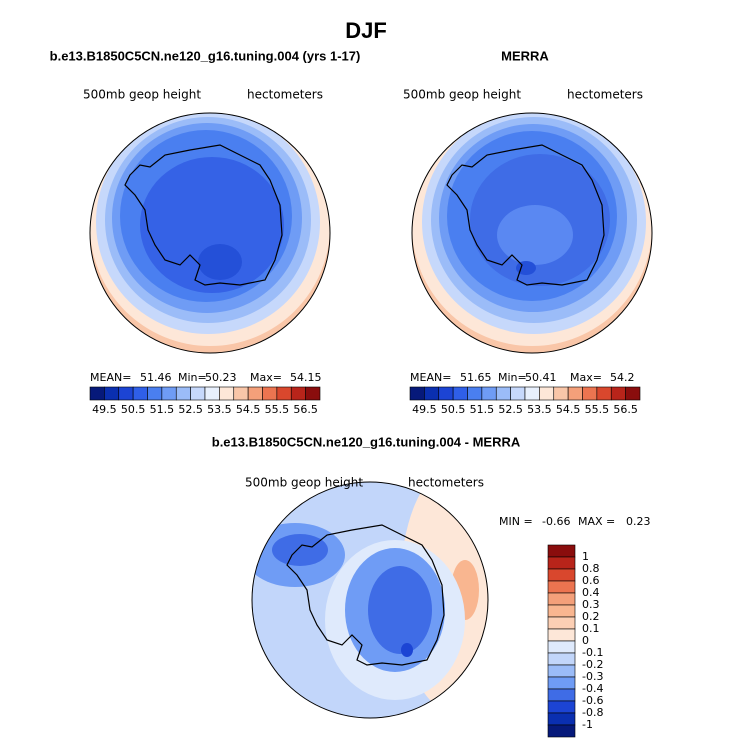  I want to click on stat-value: -0.66, so click(556, 521).